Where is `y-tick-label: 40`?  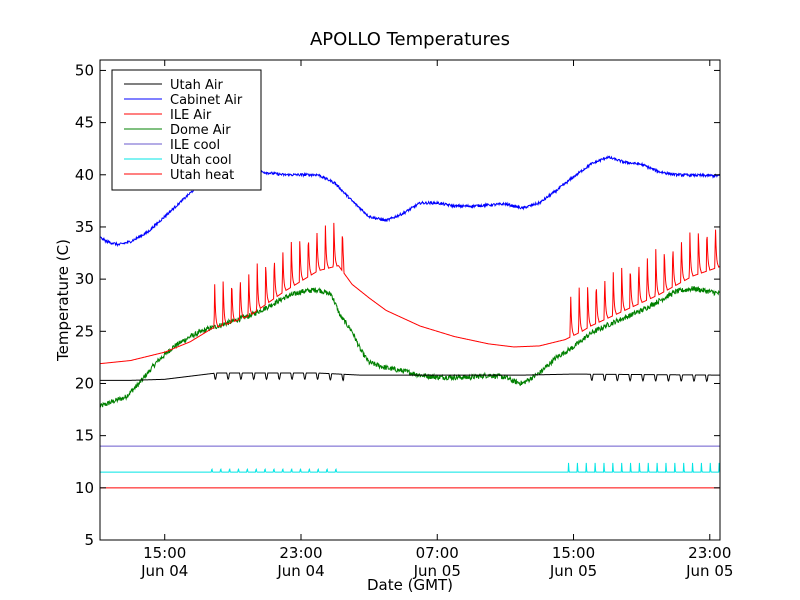
y-tick-label: 40 is located at coordinates (84, 175).